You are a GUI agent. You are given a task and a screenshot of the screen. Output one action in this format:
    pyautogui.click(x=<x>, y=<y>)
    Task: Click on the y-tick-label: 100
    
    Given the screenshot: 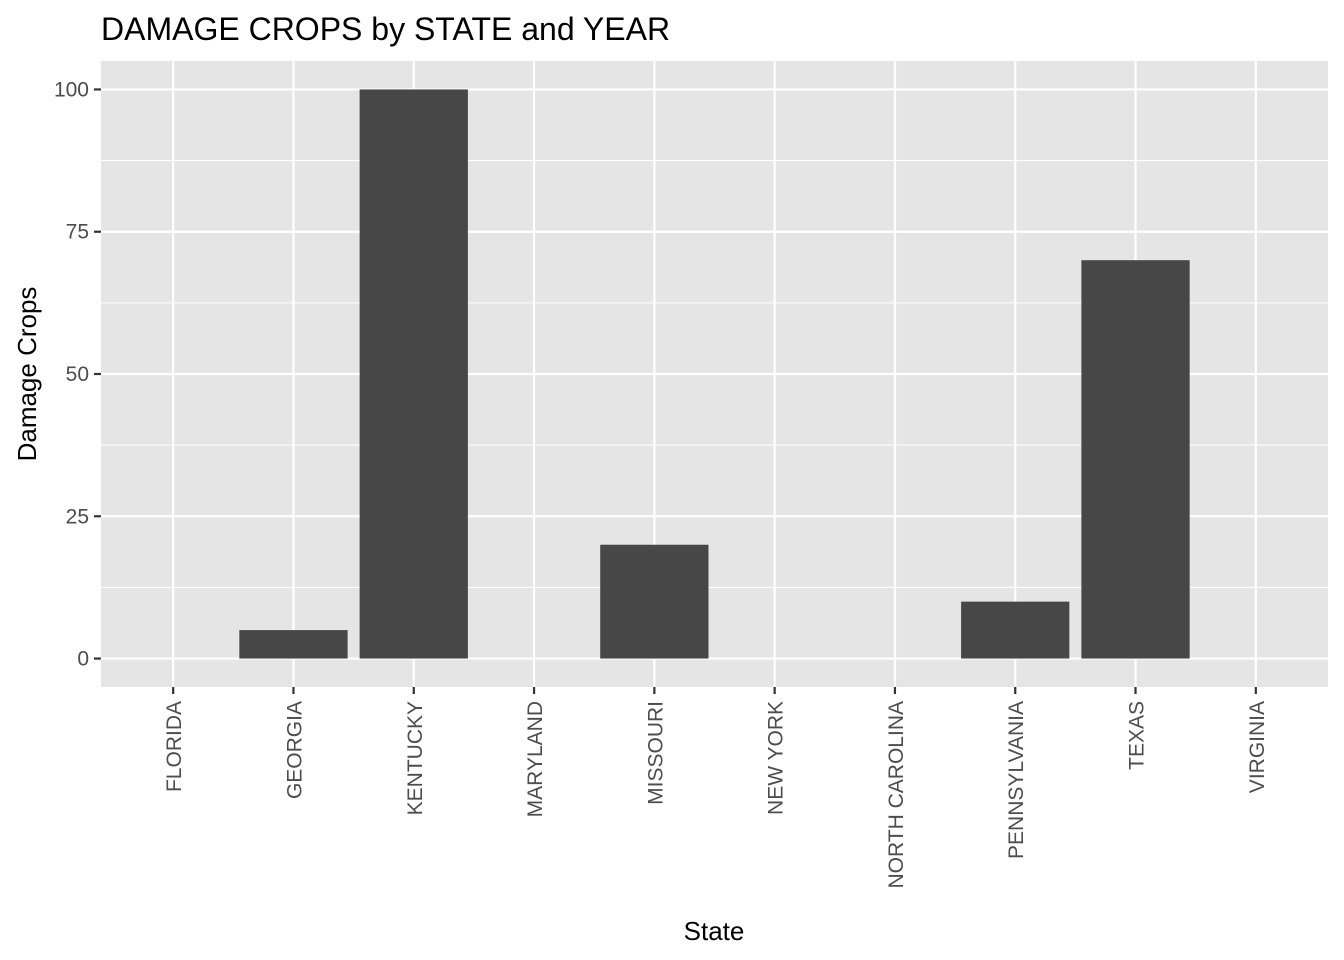 What is the action you would take?
    pyautogui.click(x=71, y=89)
    